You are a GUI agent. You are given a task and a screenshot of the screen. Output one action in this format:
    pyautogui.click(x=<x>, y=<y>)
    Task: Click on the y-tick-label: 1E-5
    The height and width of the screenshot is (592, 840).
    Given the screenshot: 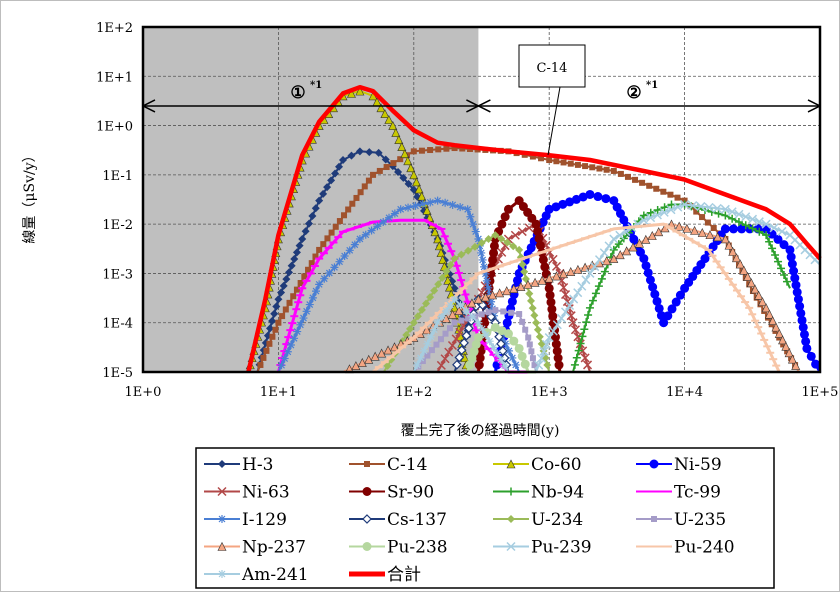 What is the action you would take?
    pyautogui.click(x=117, y=373)
    